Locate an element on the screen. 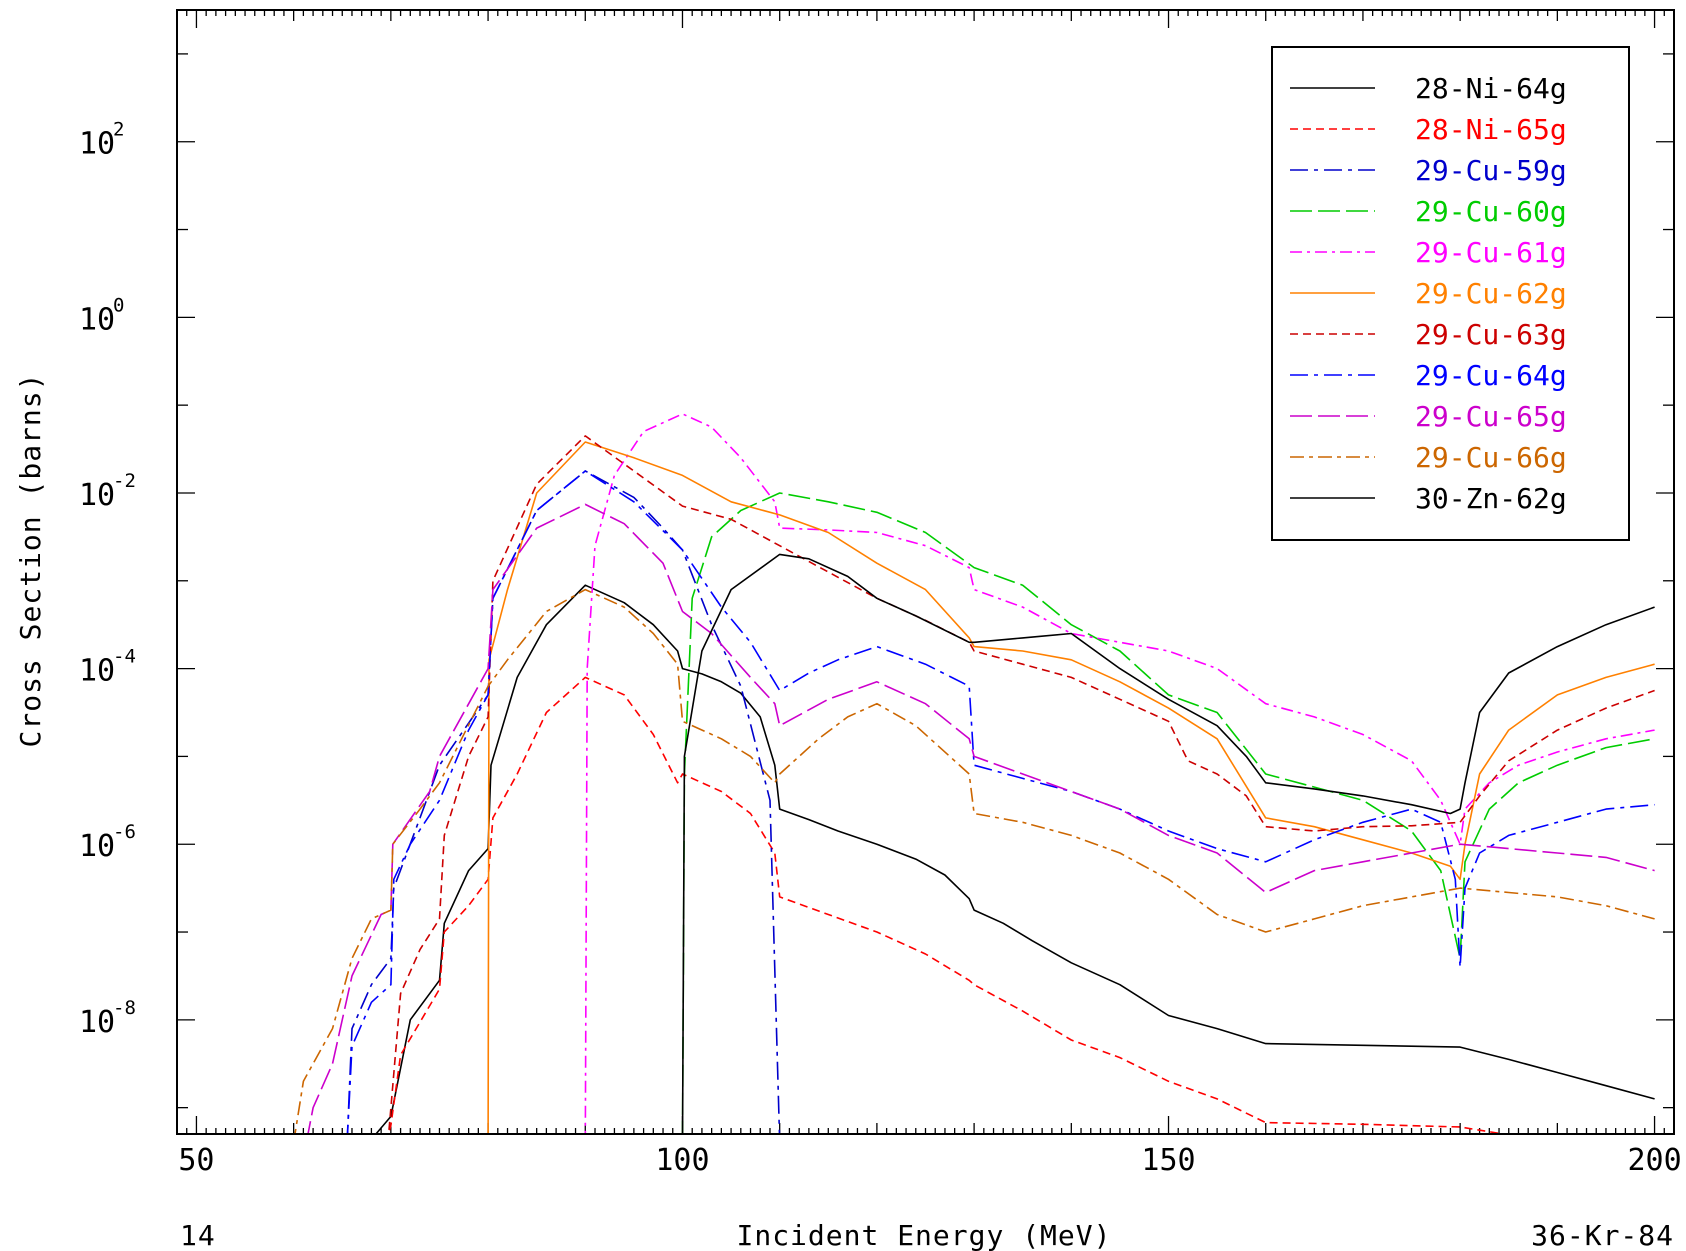 The height and width of the screenshot is (1251, 1686). x-tick-label: 150 is located at coordinates (1168, 1160).